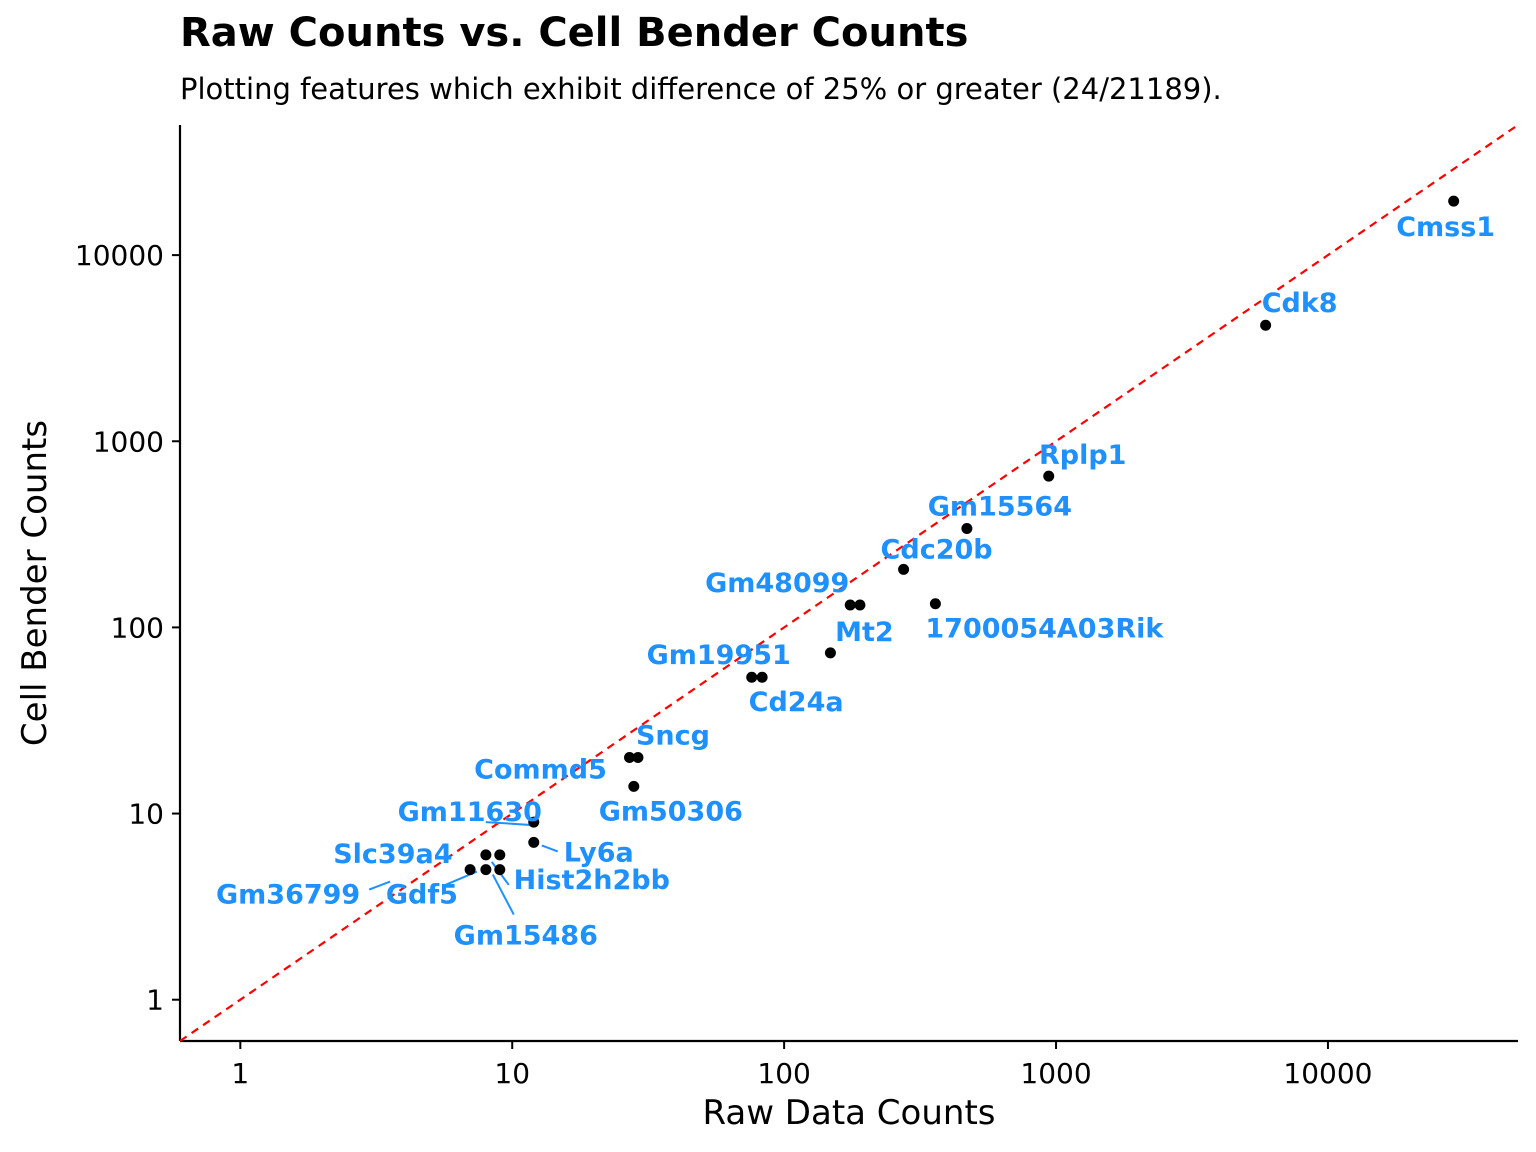 The height and width of the screenshot is (1152, 1536). What do you see at coordinates (422, 895) in the screenshot?
I see `gene-label: Gdf5` at bounding box center [422, 895].